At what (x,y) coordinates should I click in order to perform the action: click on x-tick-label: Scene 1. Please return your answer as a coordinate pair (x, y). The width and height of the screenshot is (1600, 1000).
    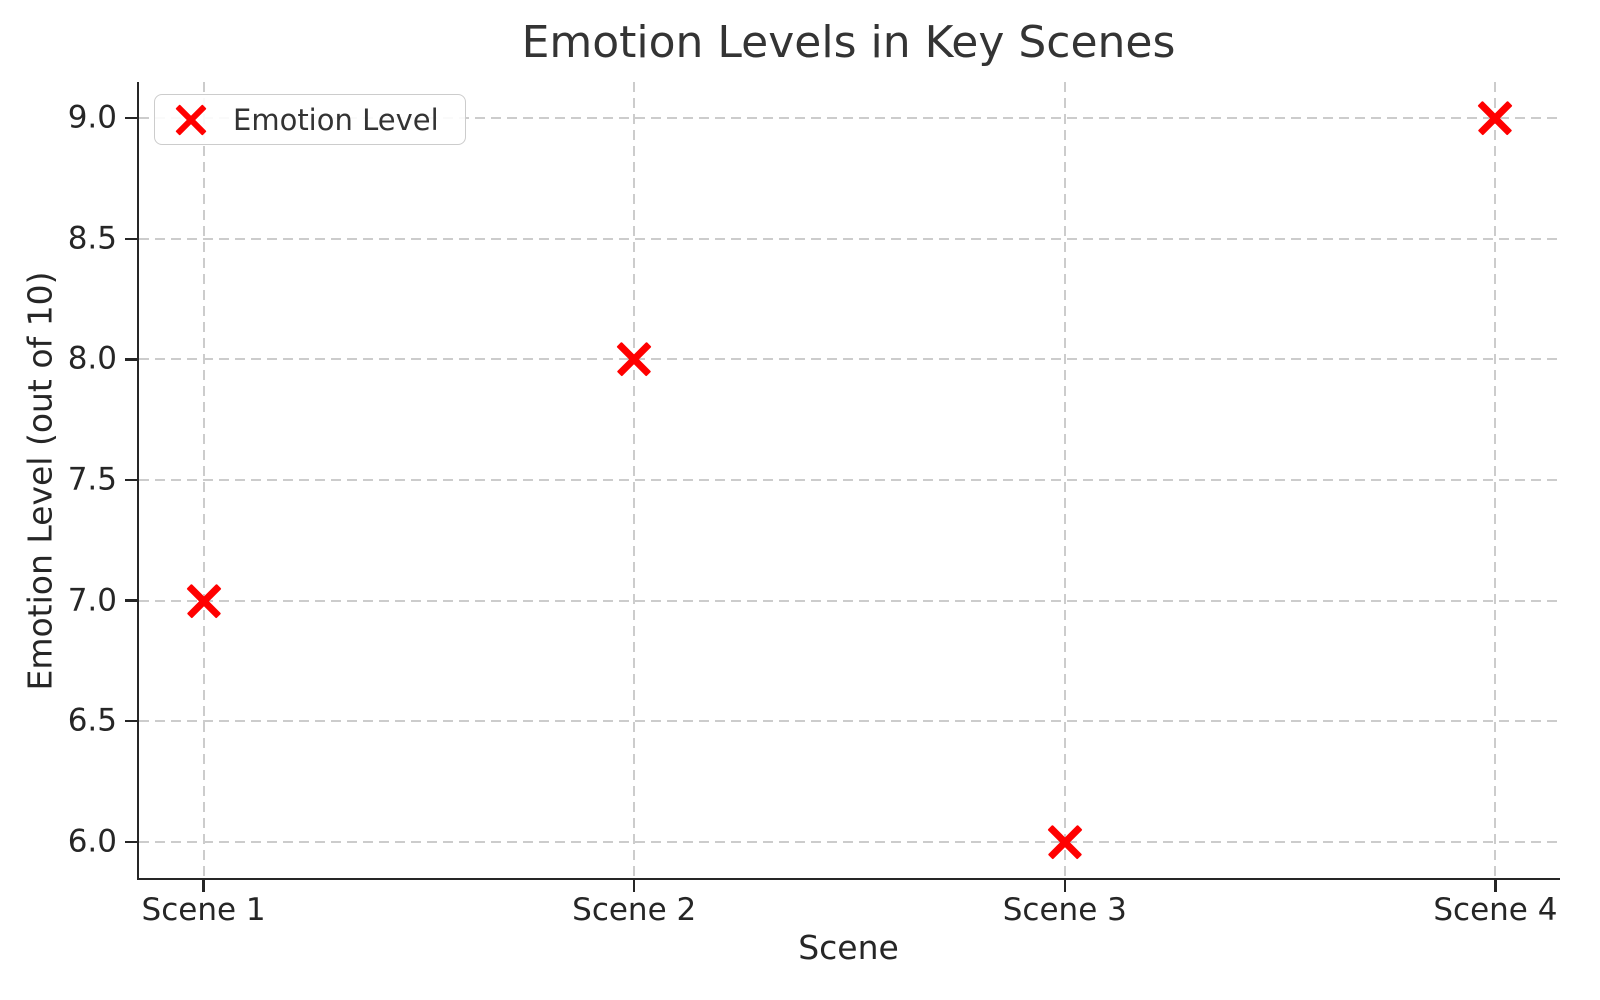
    Looking at the image, I should click on (203, 910).